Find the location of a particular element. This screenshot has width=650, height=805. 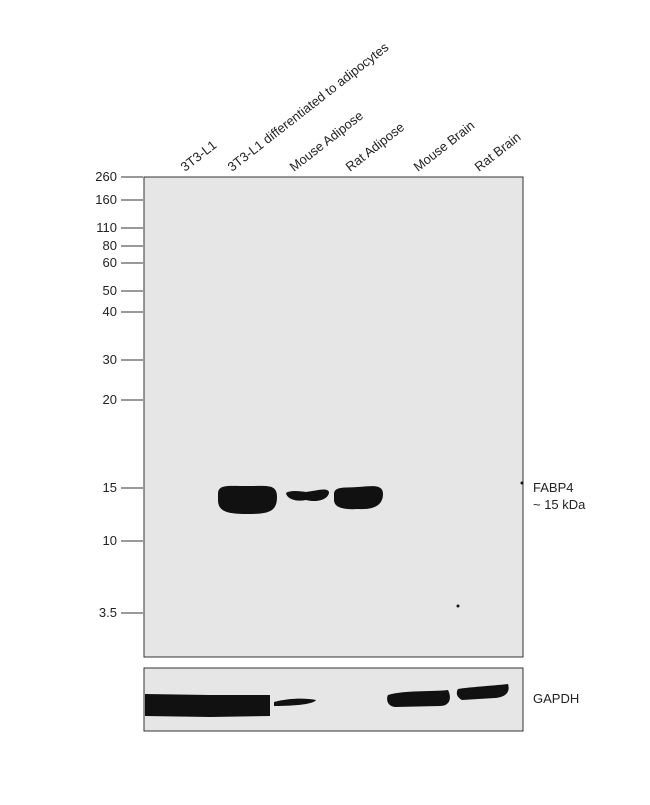

marker-label: 20 is located at coordinates (110, 399).